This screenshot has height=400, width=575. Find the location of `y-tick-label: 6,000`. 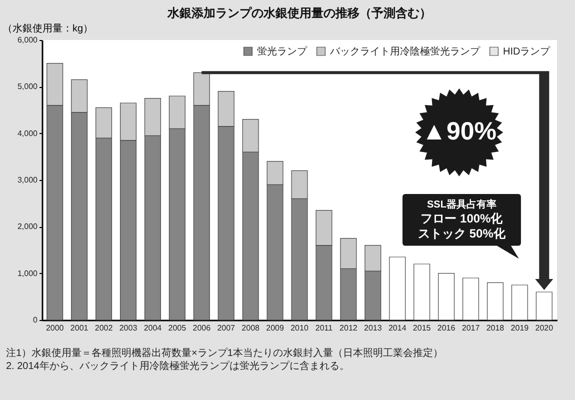

y-tick-label: 6,000 is located at coordinates (27, 40).